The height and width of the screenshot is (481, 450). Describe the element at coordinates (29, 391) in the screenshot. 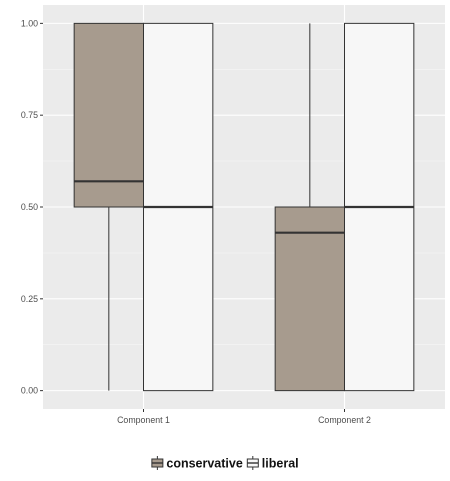

I see `y-tick-label: 0.00` at that location.